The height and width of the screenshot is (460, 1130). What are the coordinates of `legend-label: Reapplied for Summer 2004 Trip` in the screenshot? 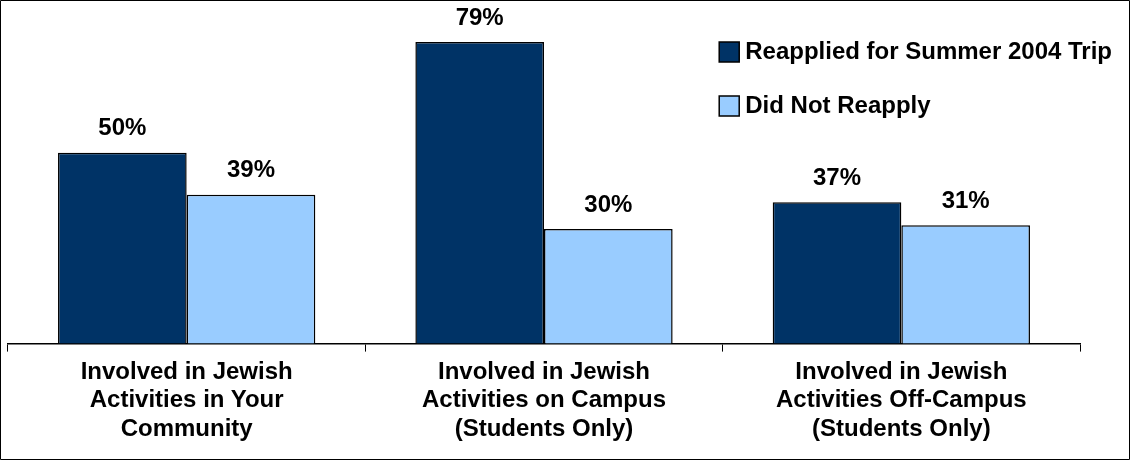 It's located at (929, 50).